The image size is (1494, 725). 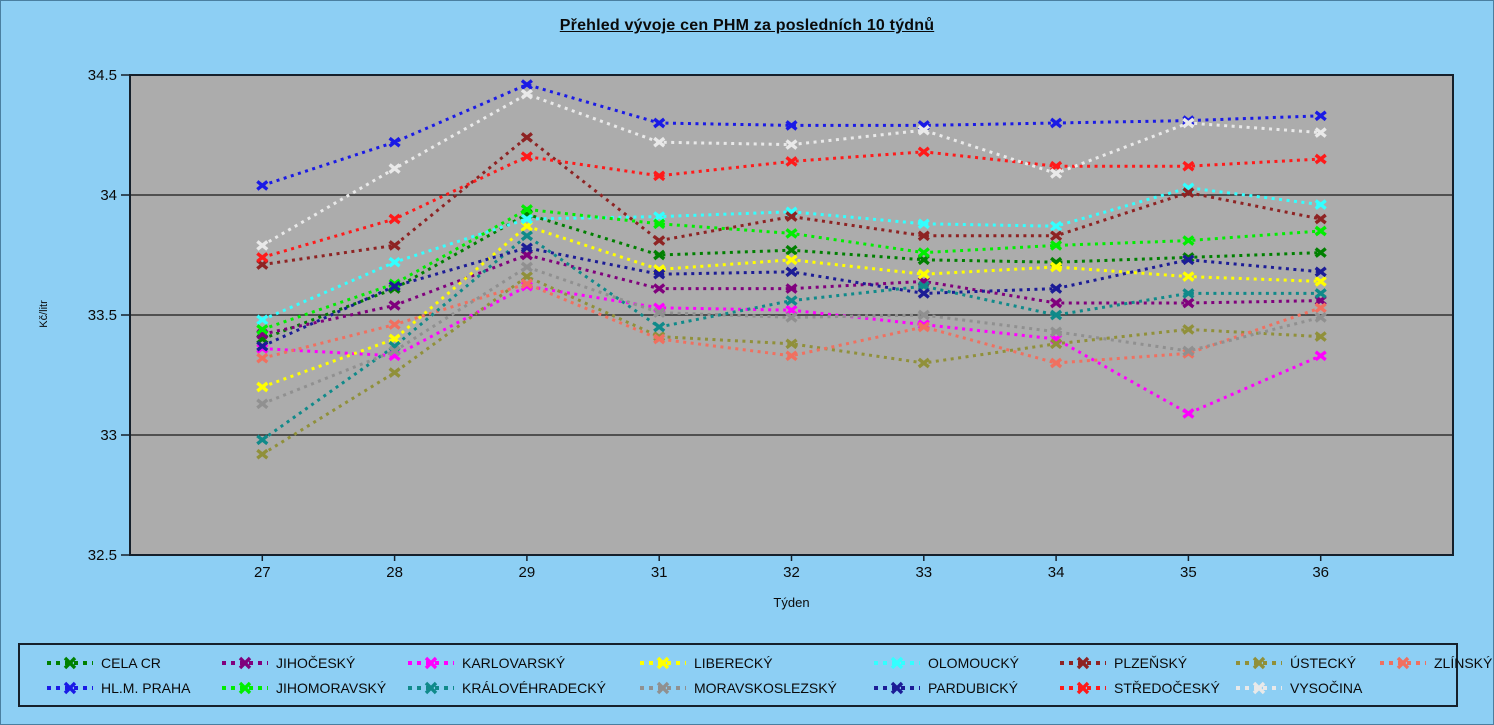 What do you see at coordinates (146, 687) in the screenshot?
I see `legend-label: HL.M. PRAHA` at bounding box center [146, 687].